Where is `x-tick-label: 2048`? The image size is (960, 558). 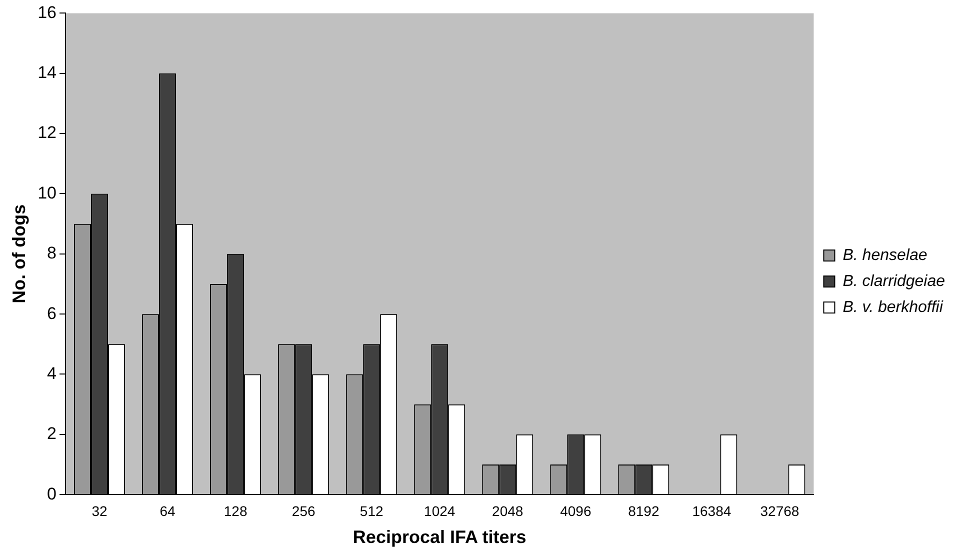
x-tick-label: 2048 is located at coordinates (508, 510).